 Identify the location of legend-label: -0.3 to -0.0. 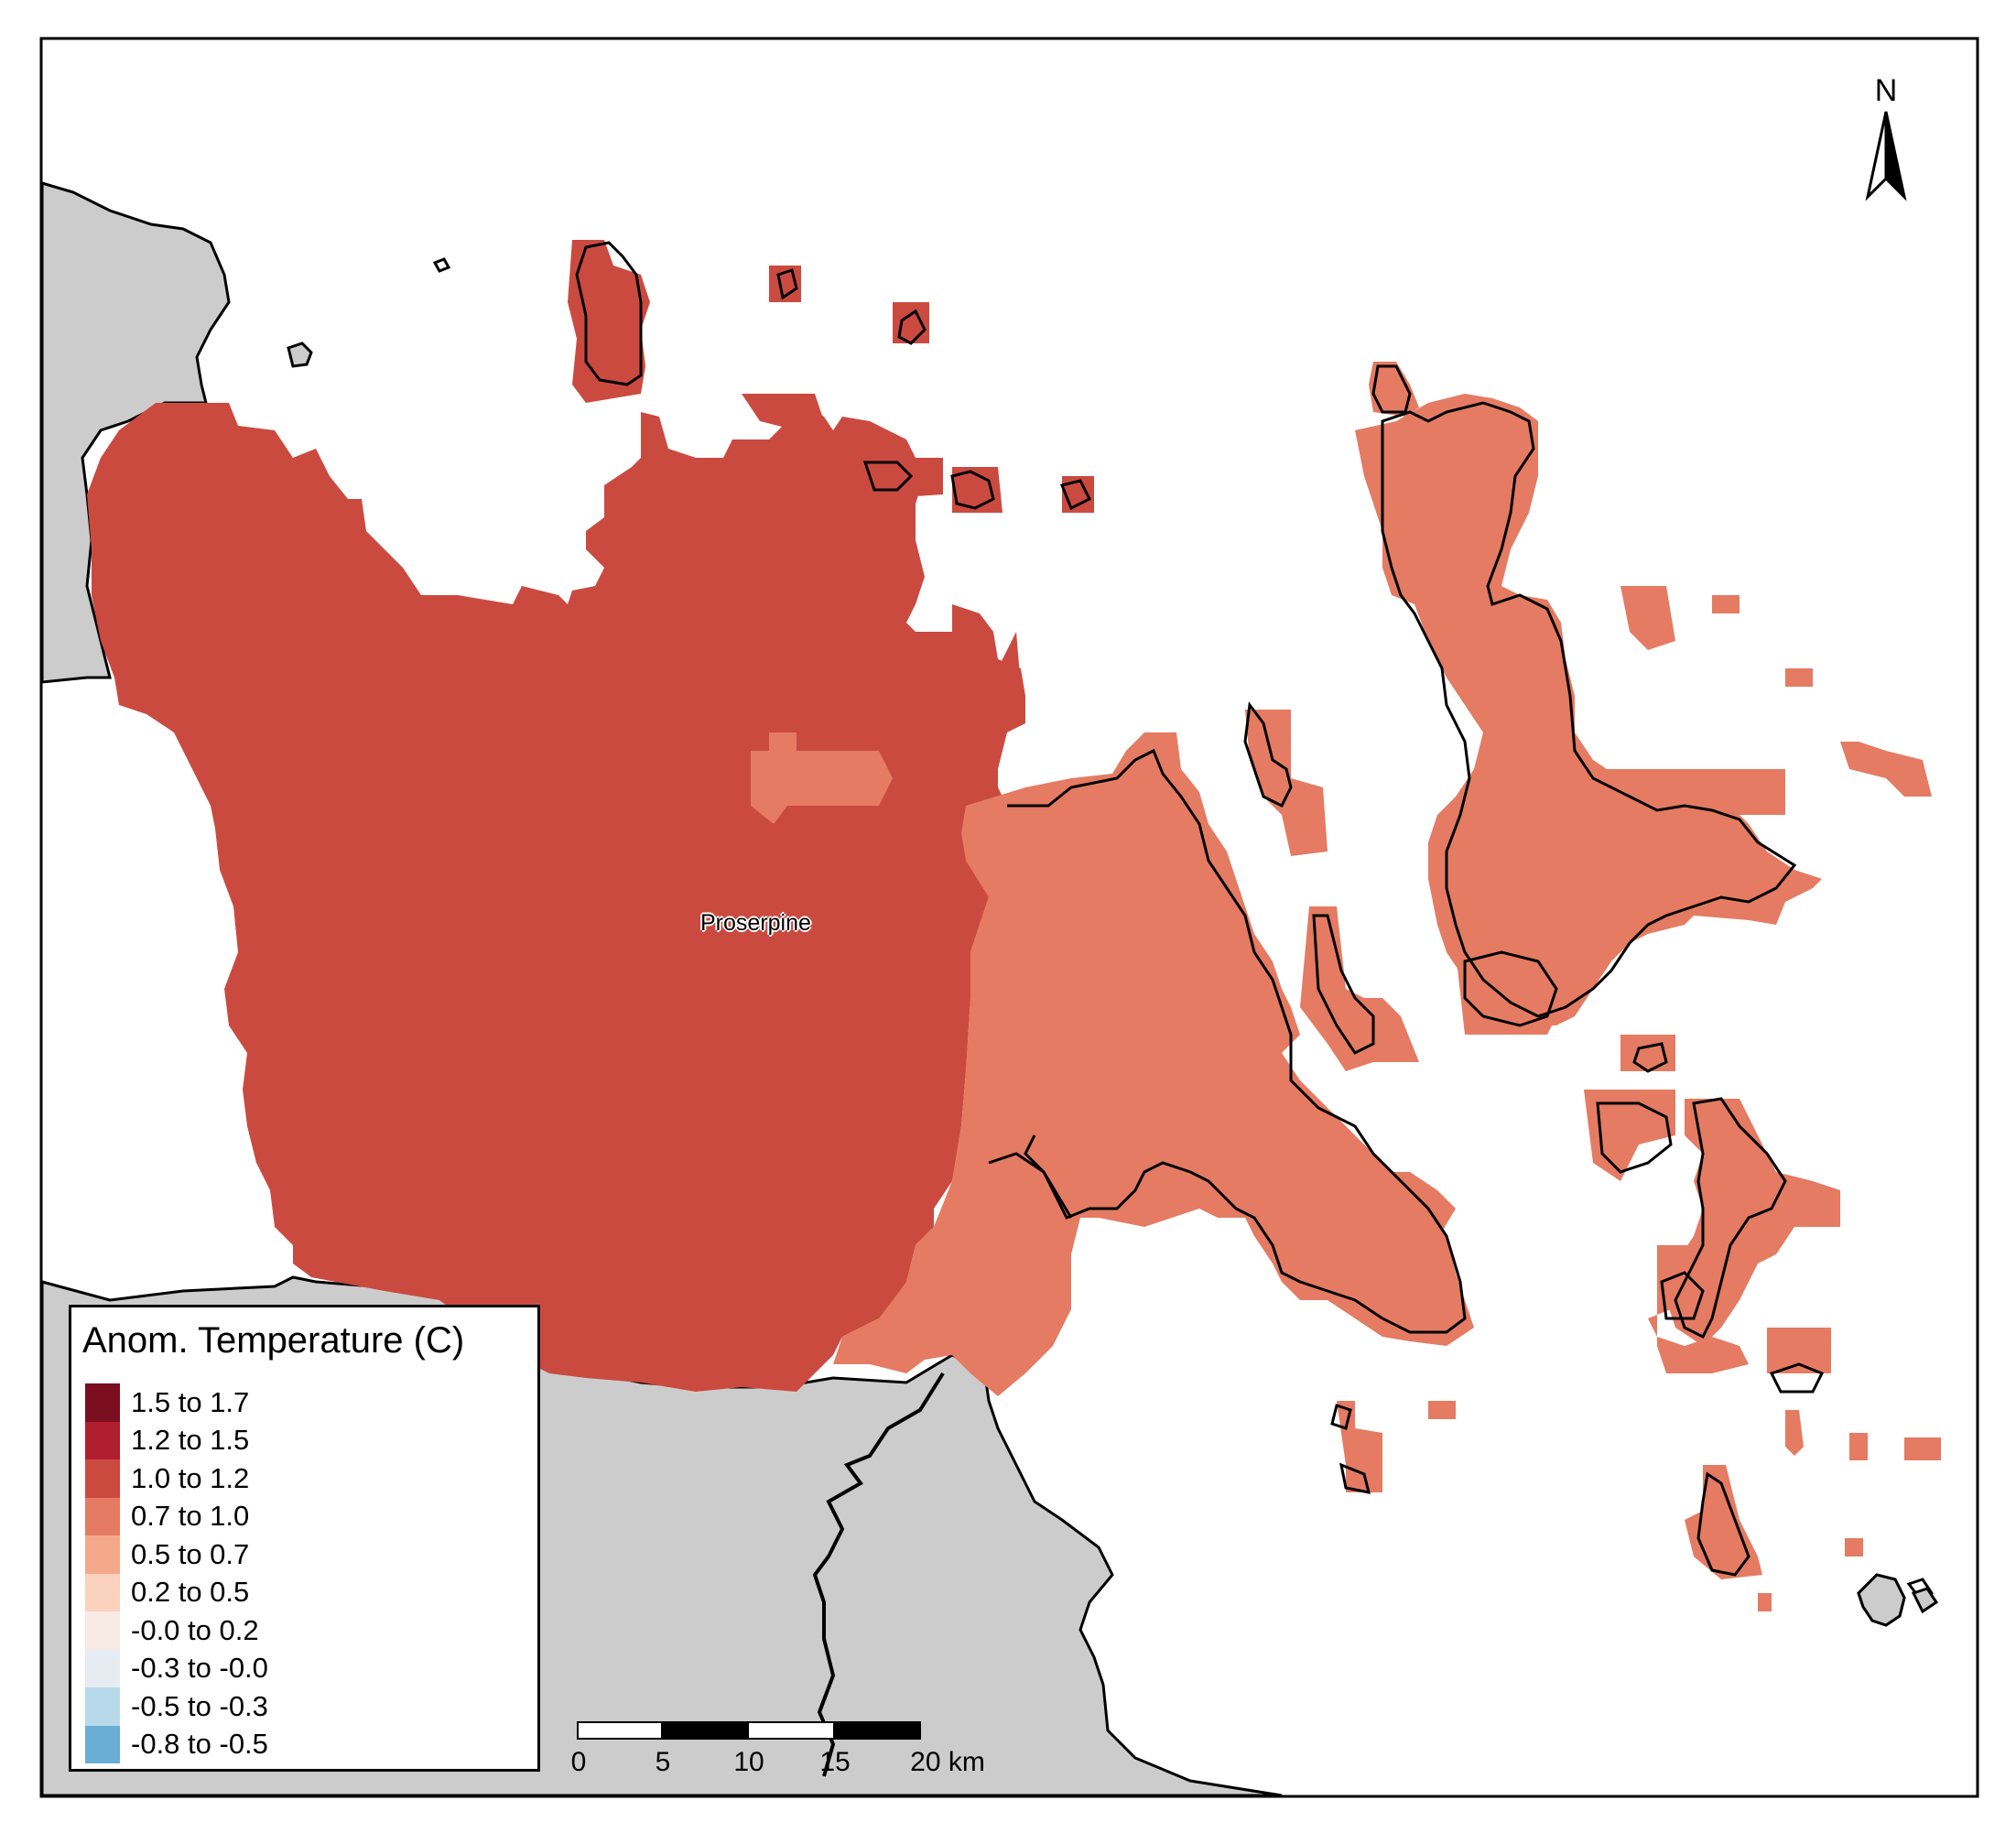
(199, 1668).